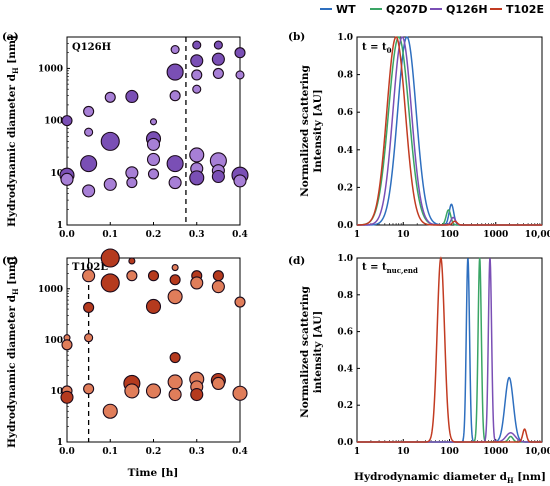 This screenshot has width=550, height=486. What do you see at coordinates (449, 131) in the screenshot?
I see `series-line-t102e-b` at bounding box center [449, 131].